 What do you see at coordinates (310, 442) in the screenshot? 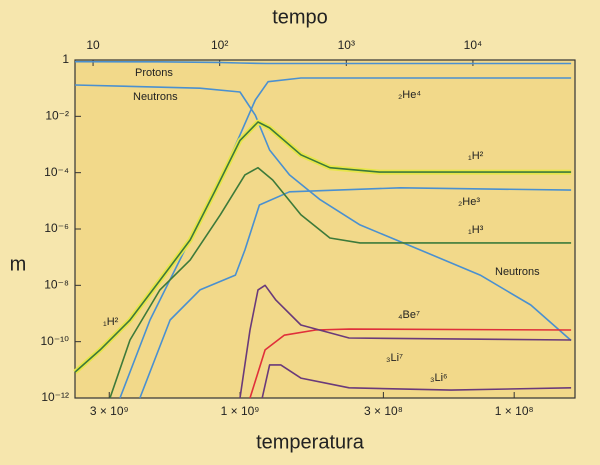
I see `x-axis-title: temperatura` at bounding box center [310, 442].